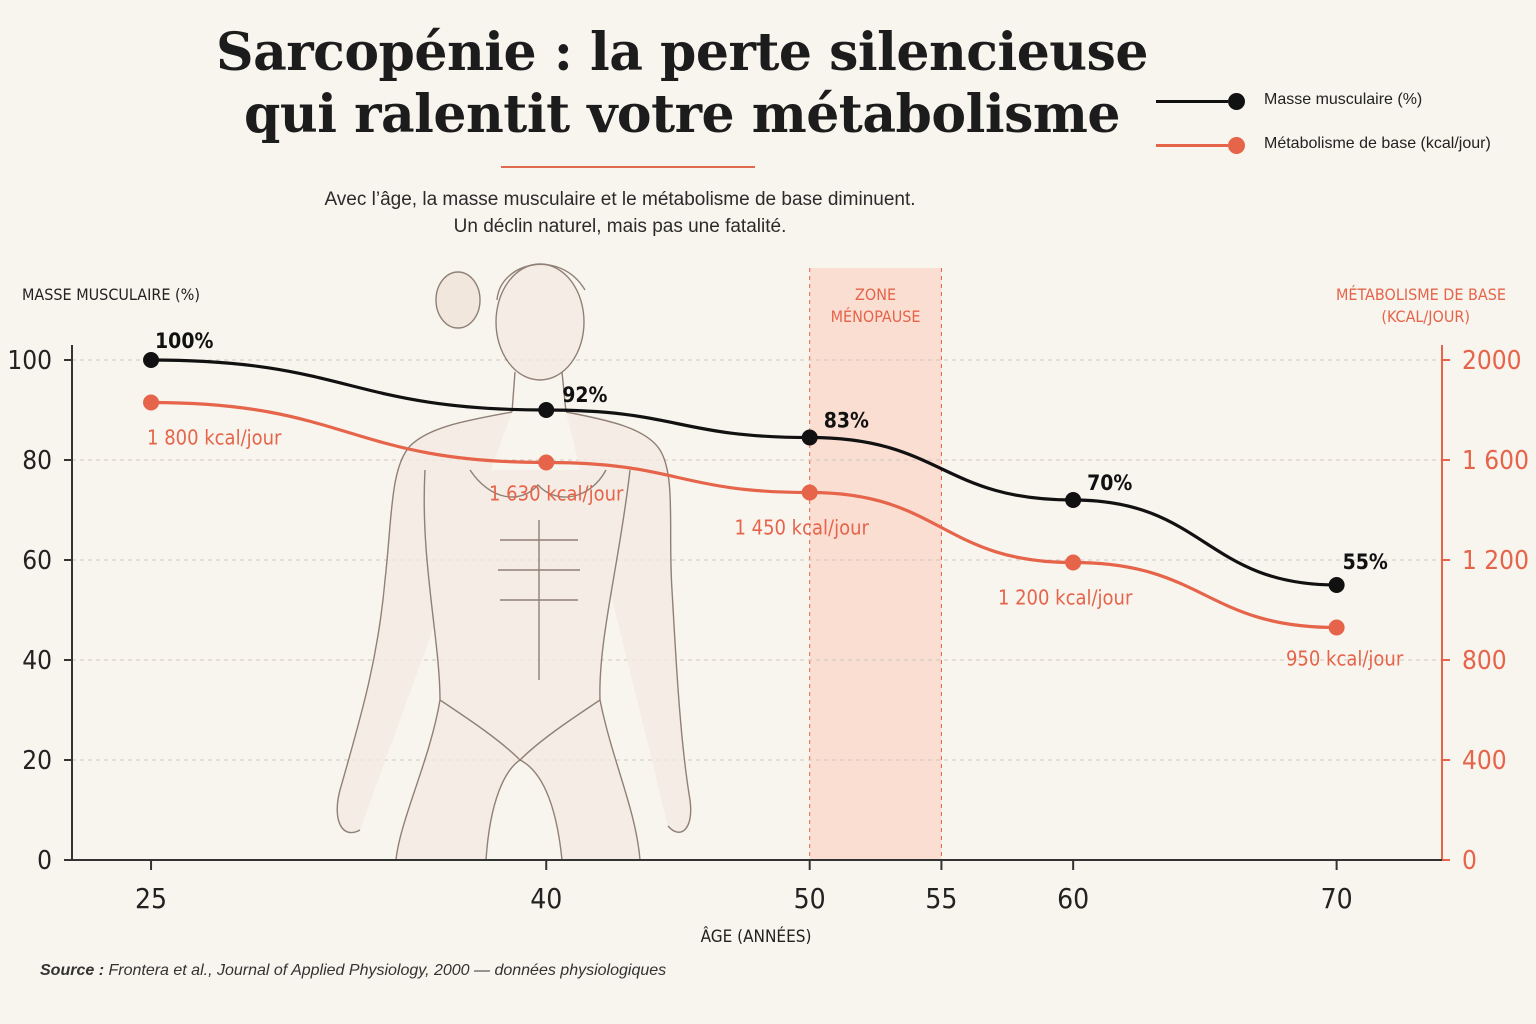 Image resolution: width=1536 pixels, height=1024 pixels. What do you see at coordinates (44, 861) in the screenshot?
I see `left-axis-tick-label-0: 0` at bounding box center [44, 861].